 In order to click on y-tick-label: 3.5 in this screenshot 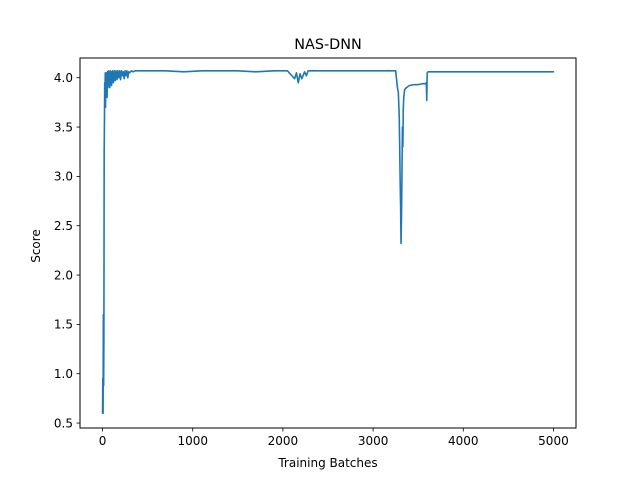, I will do `click(63, 127)`.